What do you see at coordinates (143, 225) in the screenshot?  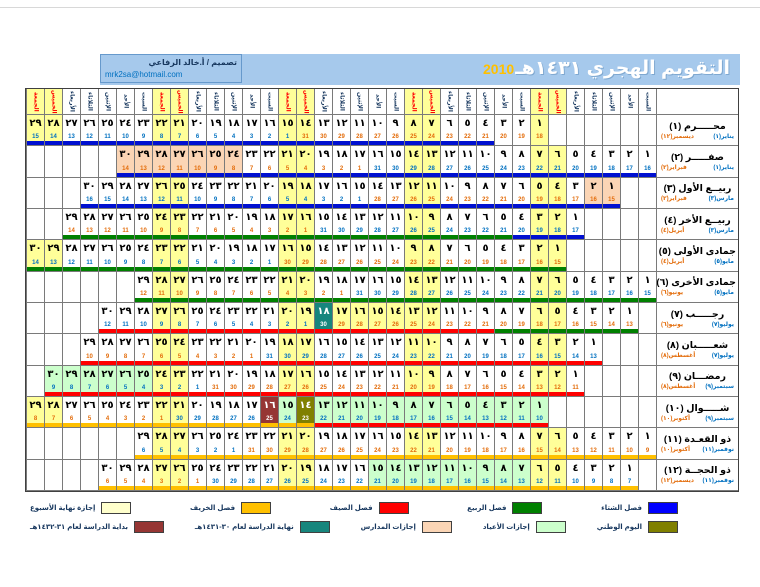 I see `day-cell: ٢٥ 10` at bounding box center [143, 225].